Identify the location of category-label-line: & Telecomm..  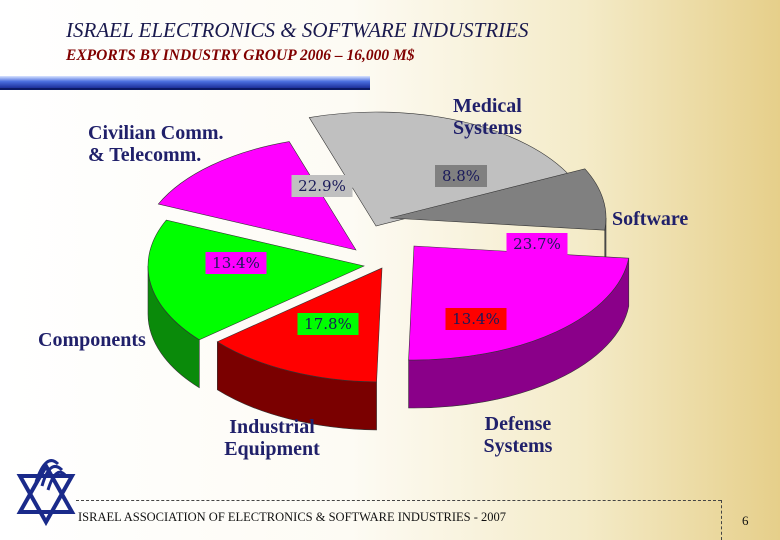
(145, 155).